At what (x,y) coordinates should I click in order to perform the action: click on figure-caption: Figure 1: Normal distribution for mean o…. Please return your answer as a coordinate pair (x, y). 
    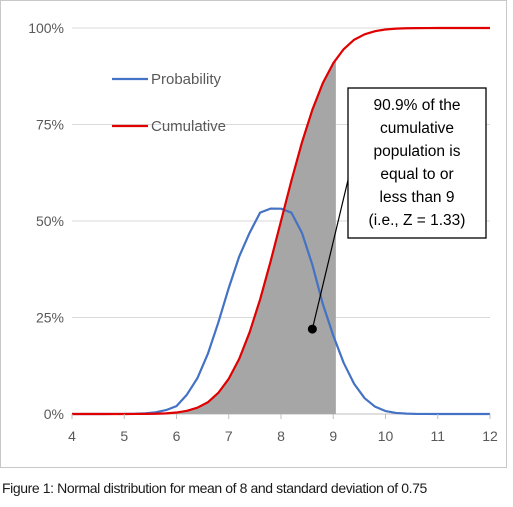
    Looking at the image, I should click on (214, 488).